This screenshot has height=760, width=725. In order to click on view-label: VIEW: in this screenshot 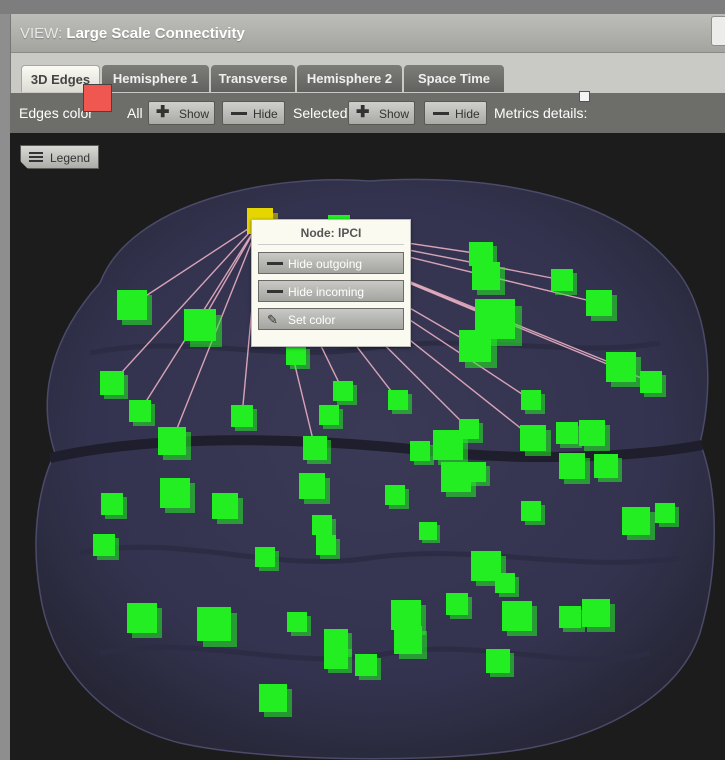, I will do `click(41, 33)`.